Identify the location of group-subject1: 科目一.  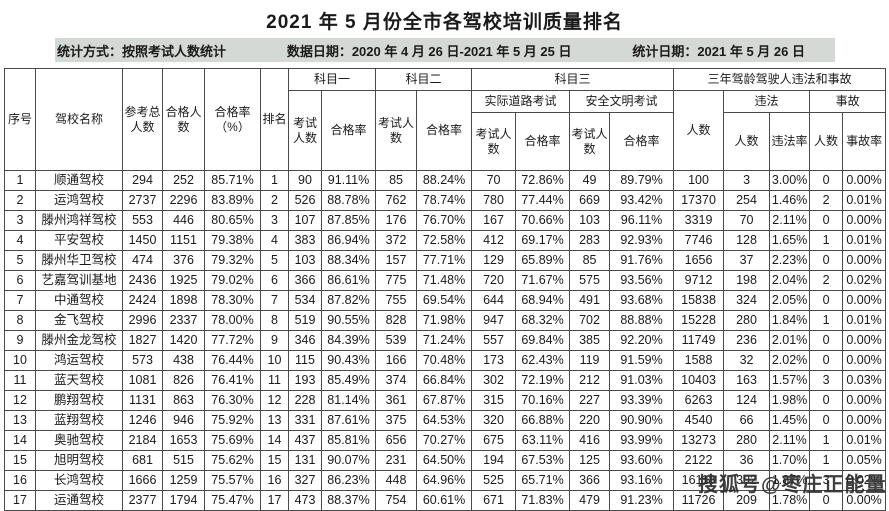
(332, 79).